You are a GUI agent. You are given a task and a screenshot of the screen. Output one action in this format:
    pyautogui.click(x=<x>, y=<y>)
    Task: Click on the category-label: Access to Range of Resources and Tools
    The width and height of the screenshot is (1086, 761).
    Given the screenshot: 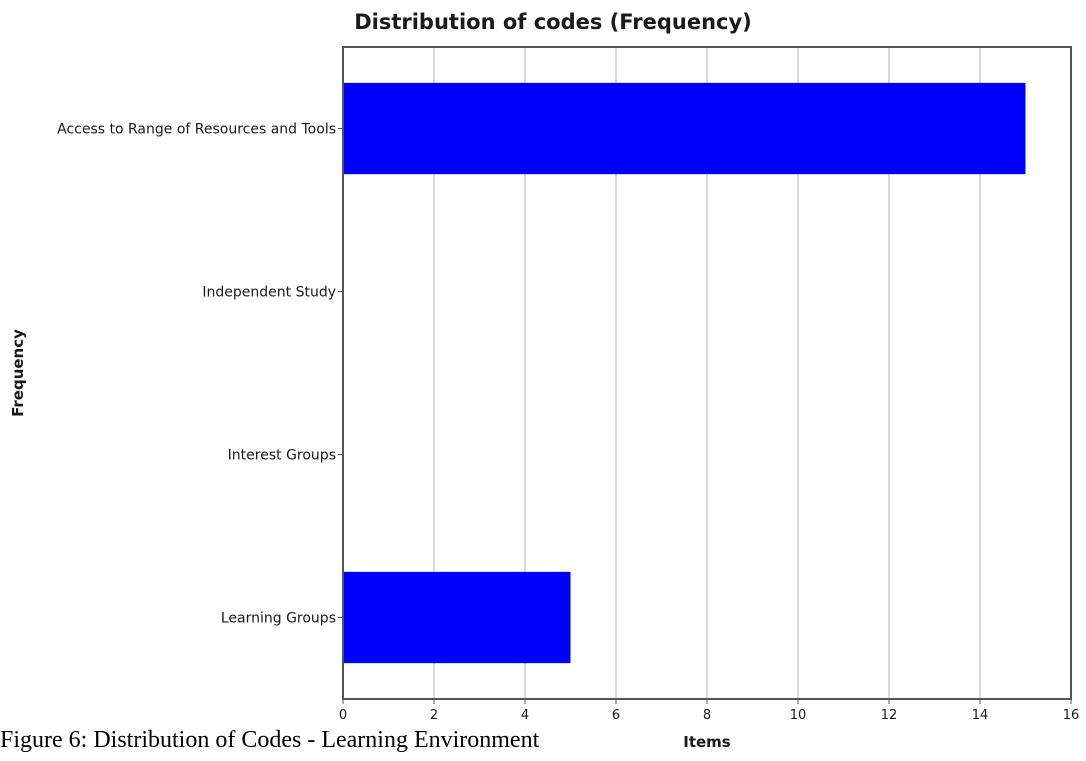 What is the action you would take?
    pyautogui.click(x=196, y=130)
    